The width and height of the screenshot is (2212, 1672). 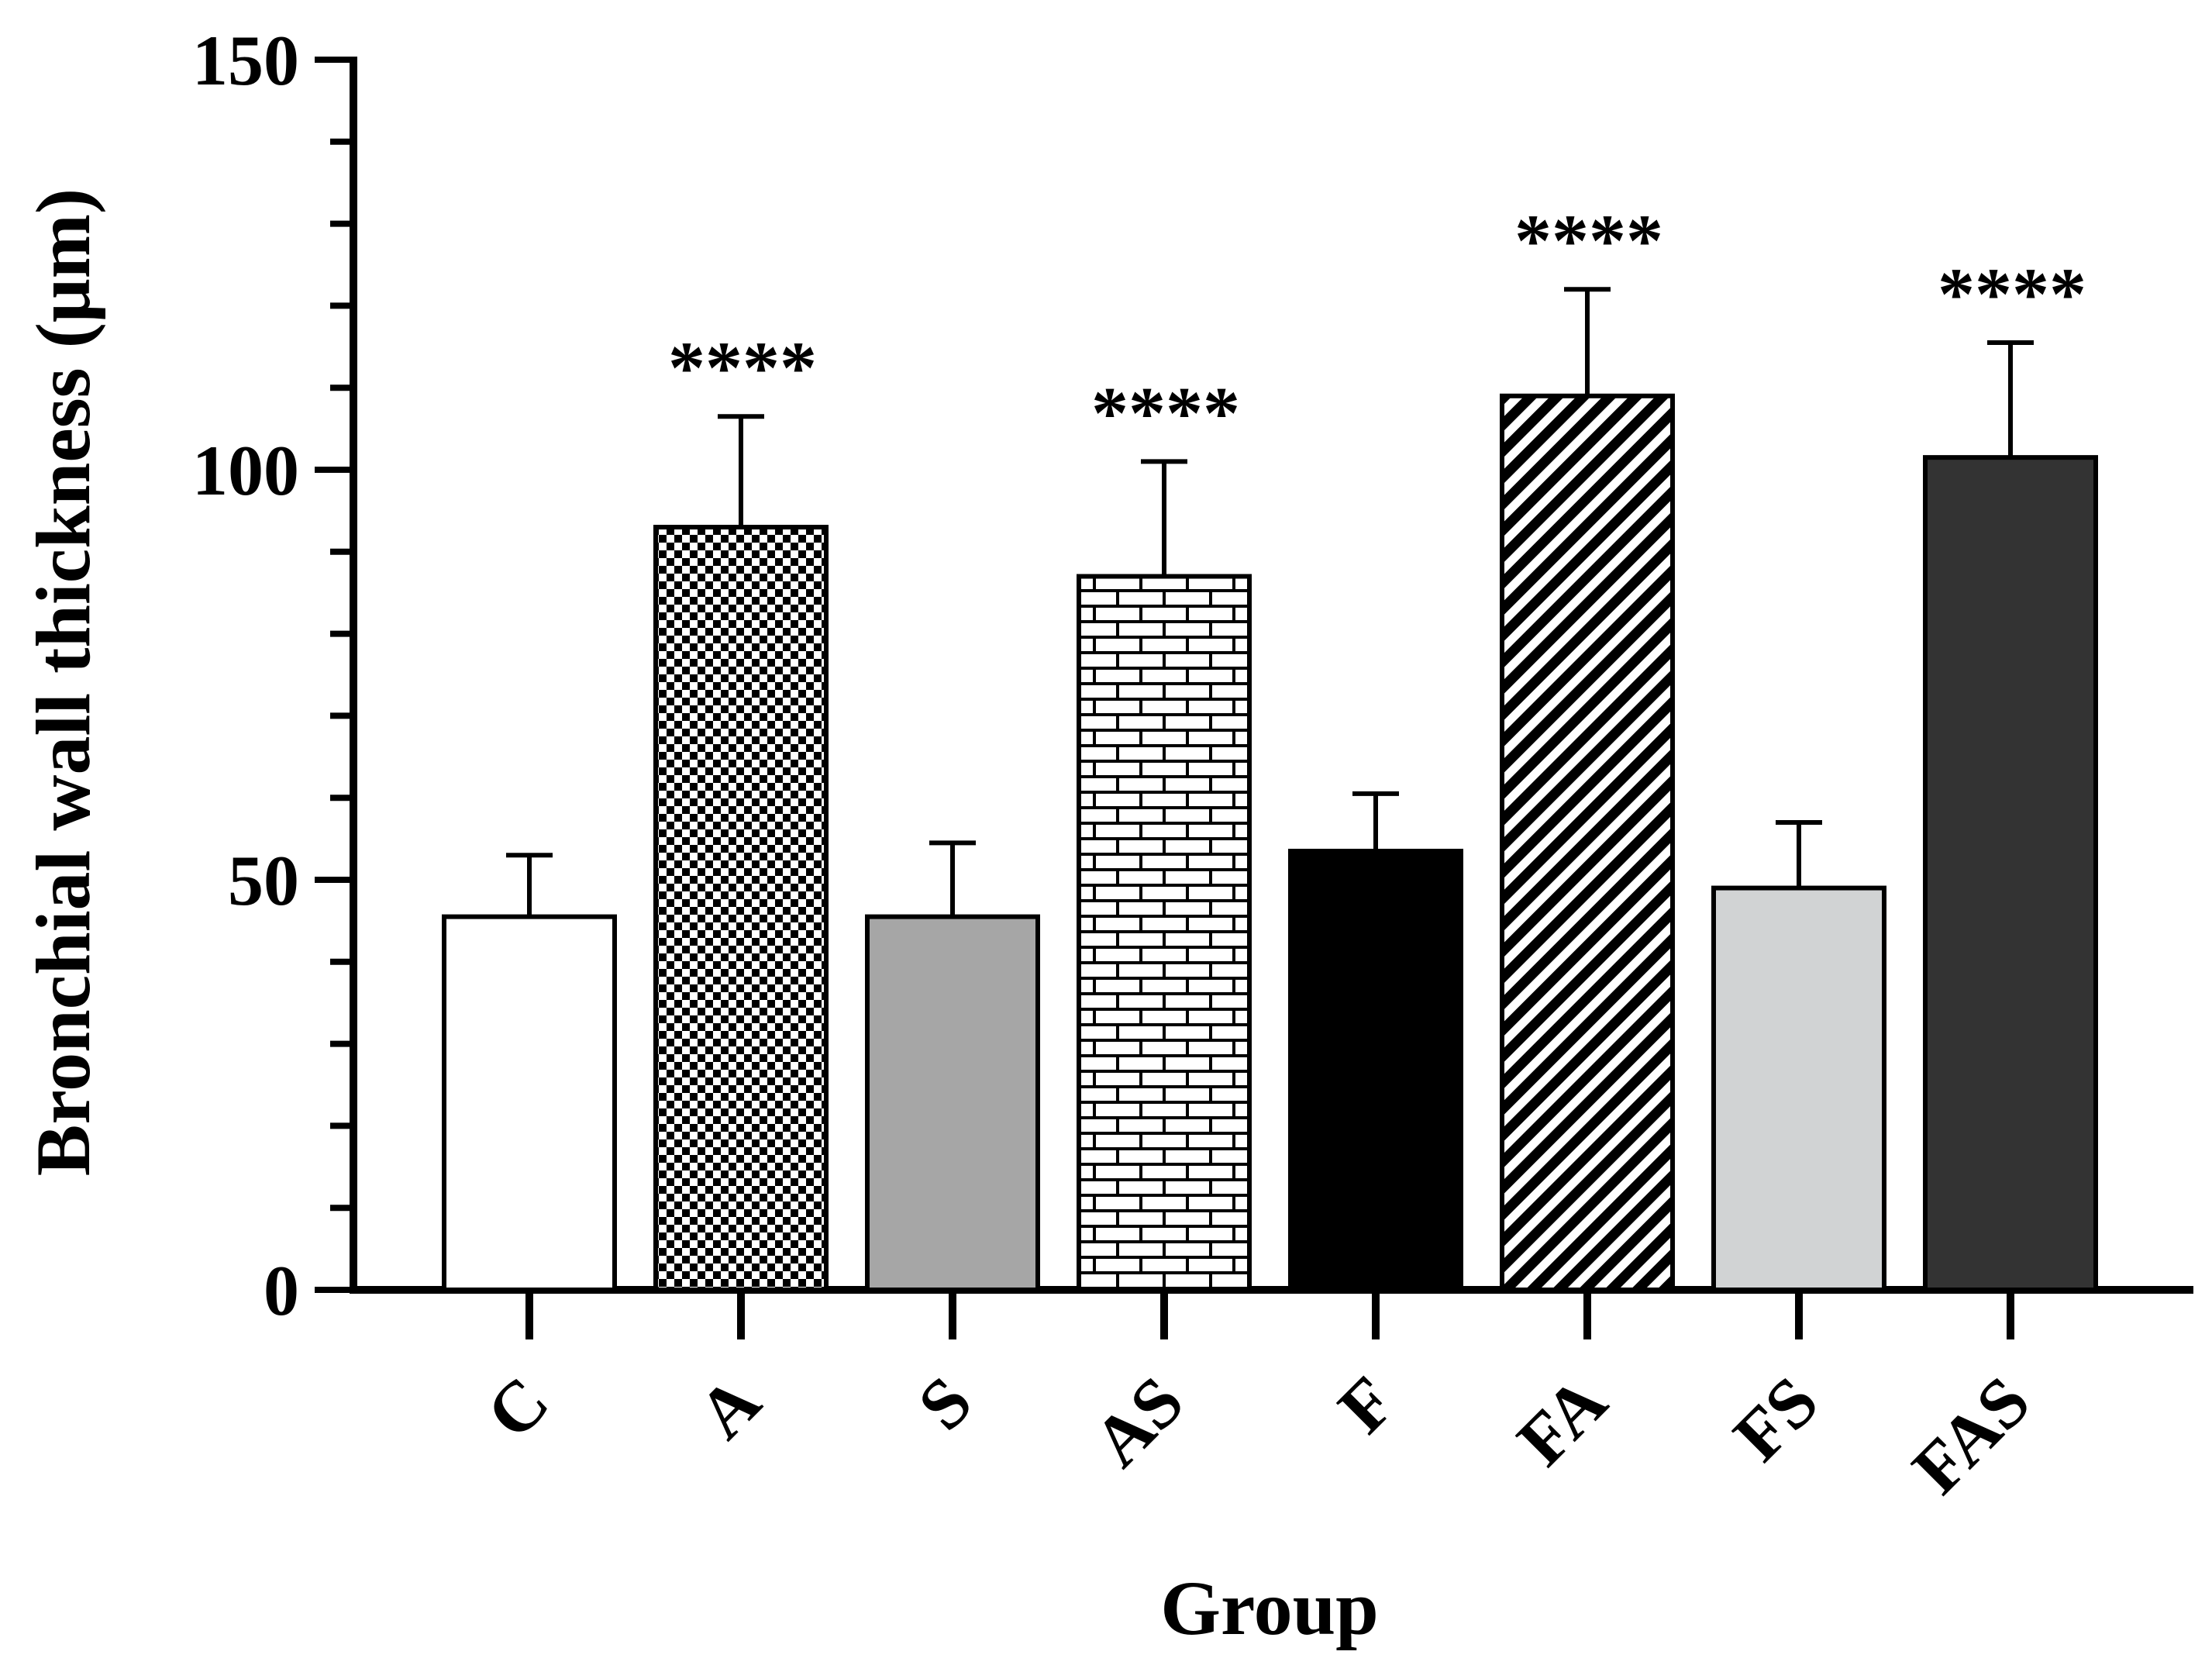 I want to click on x-tick-label-AS: AS, so click(x=1138, y=1421).